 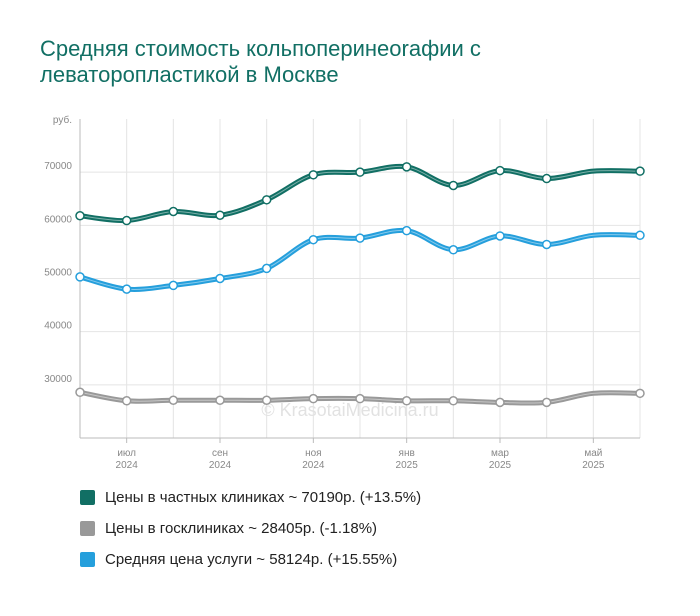 What do you see at coordinates (62, 120) in the screenshot?
I see `y-unit-label: руб.` at bounding box center [62, 120].